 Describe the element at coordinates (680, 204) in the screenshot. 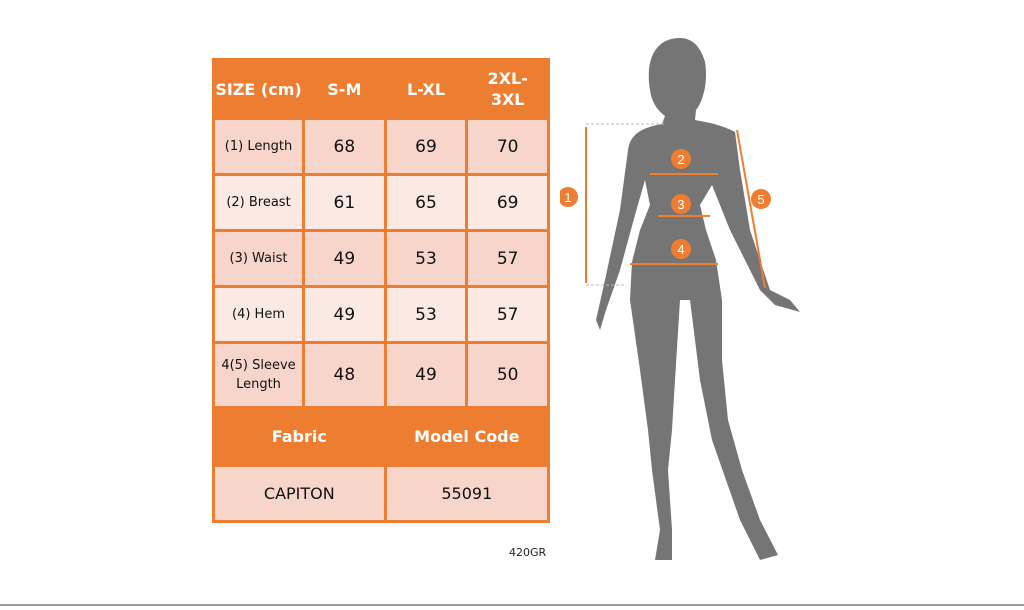

I see `marker-3: 3` at that location.